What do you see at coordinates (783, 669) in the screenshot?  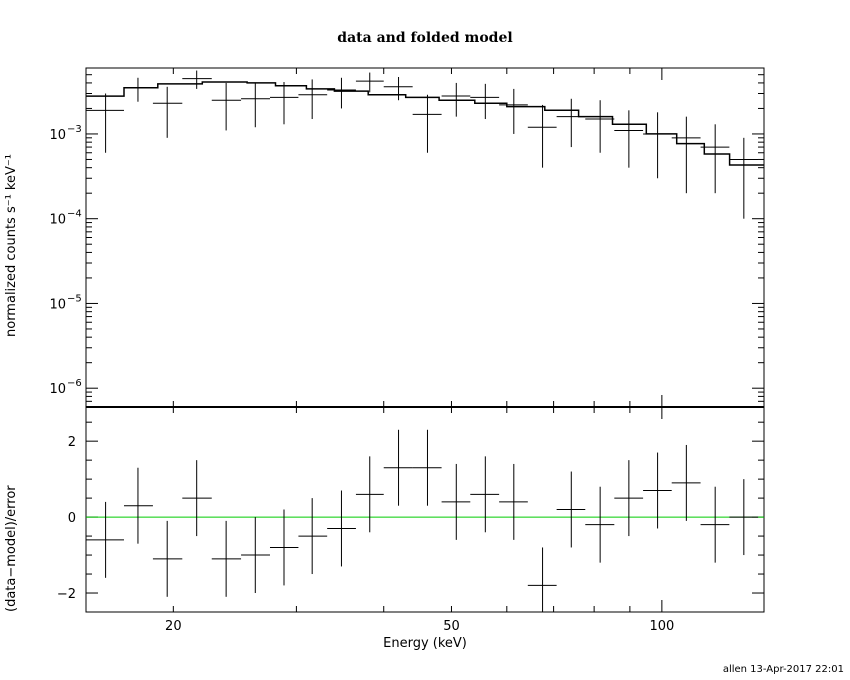 I see `timestamp-footer: allen 13-Apr-2017 22:01` at bounding box center [783, 669].